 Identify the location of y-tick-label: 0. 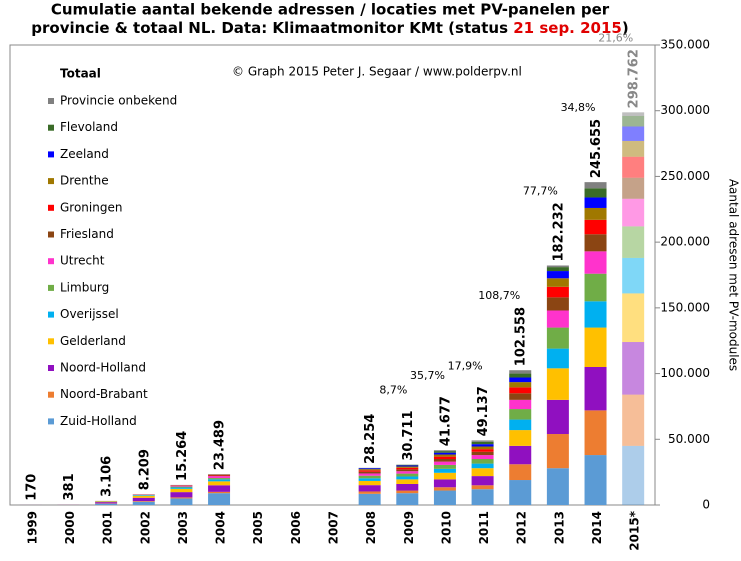
(706, 505).